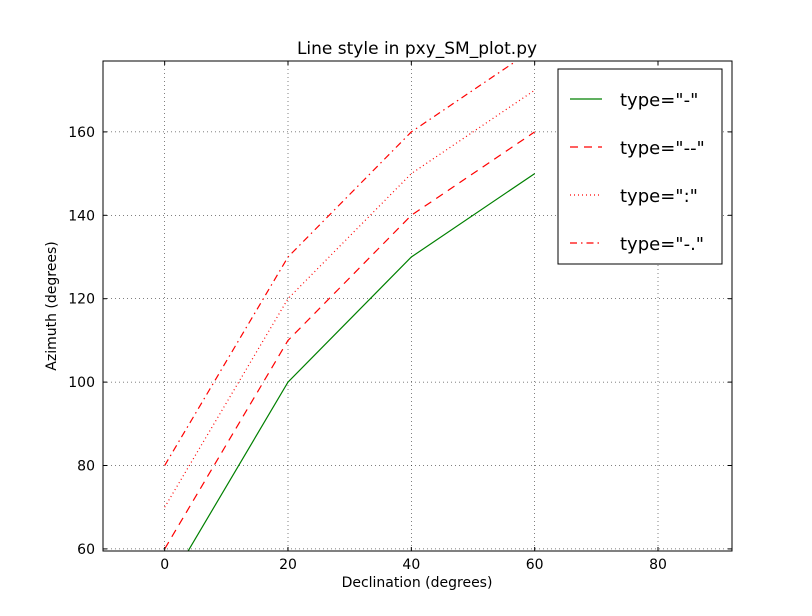  I want to click on legend-label-1: type="-", so click(659, 100).